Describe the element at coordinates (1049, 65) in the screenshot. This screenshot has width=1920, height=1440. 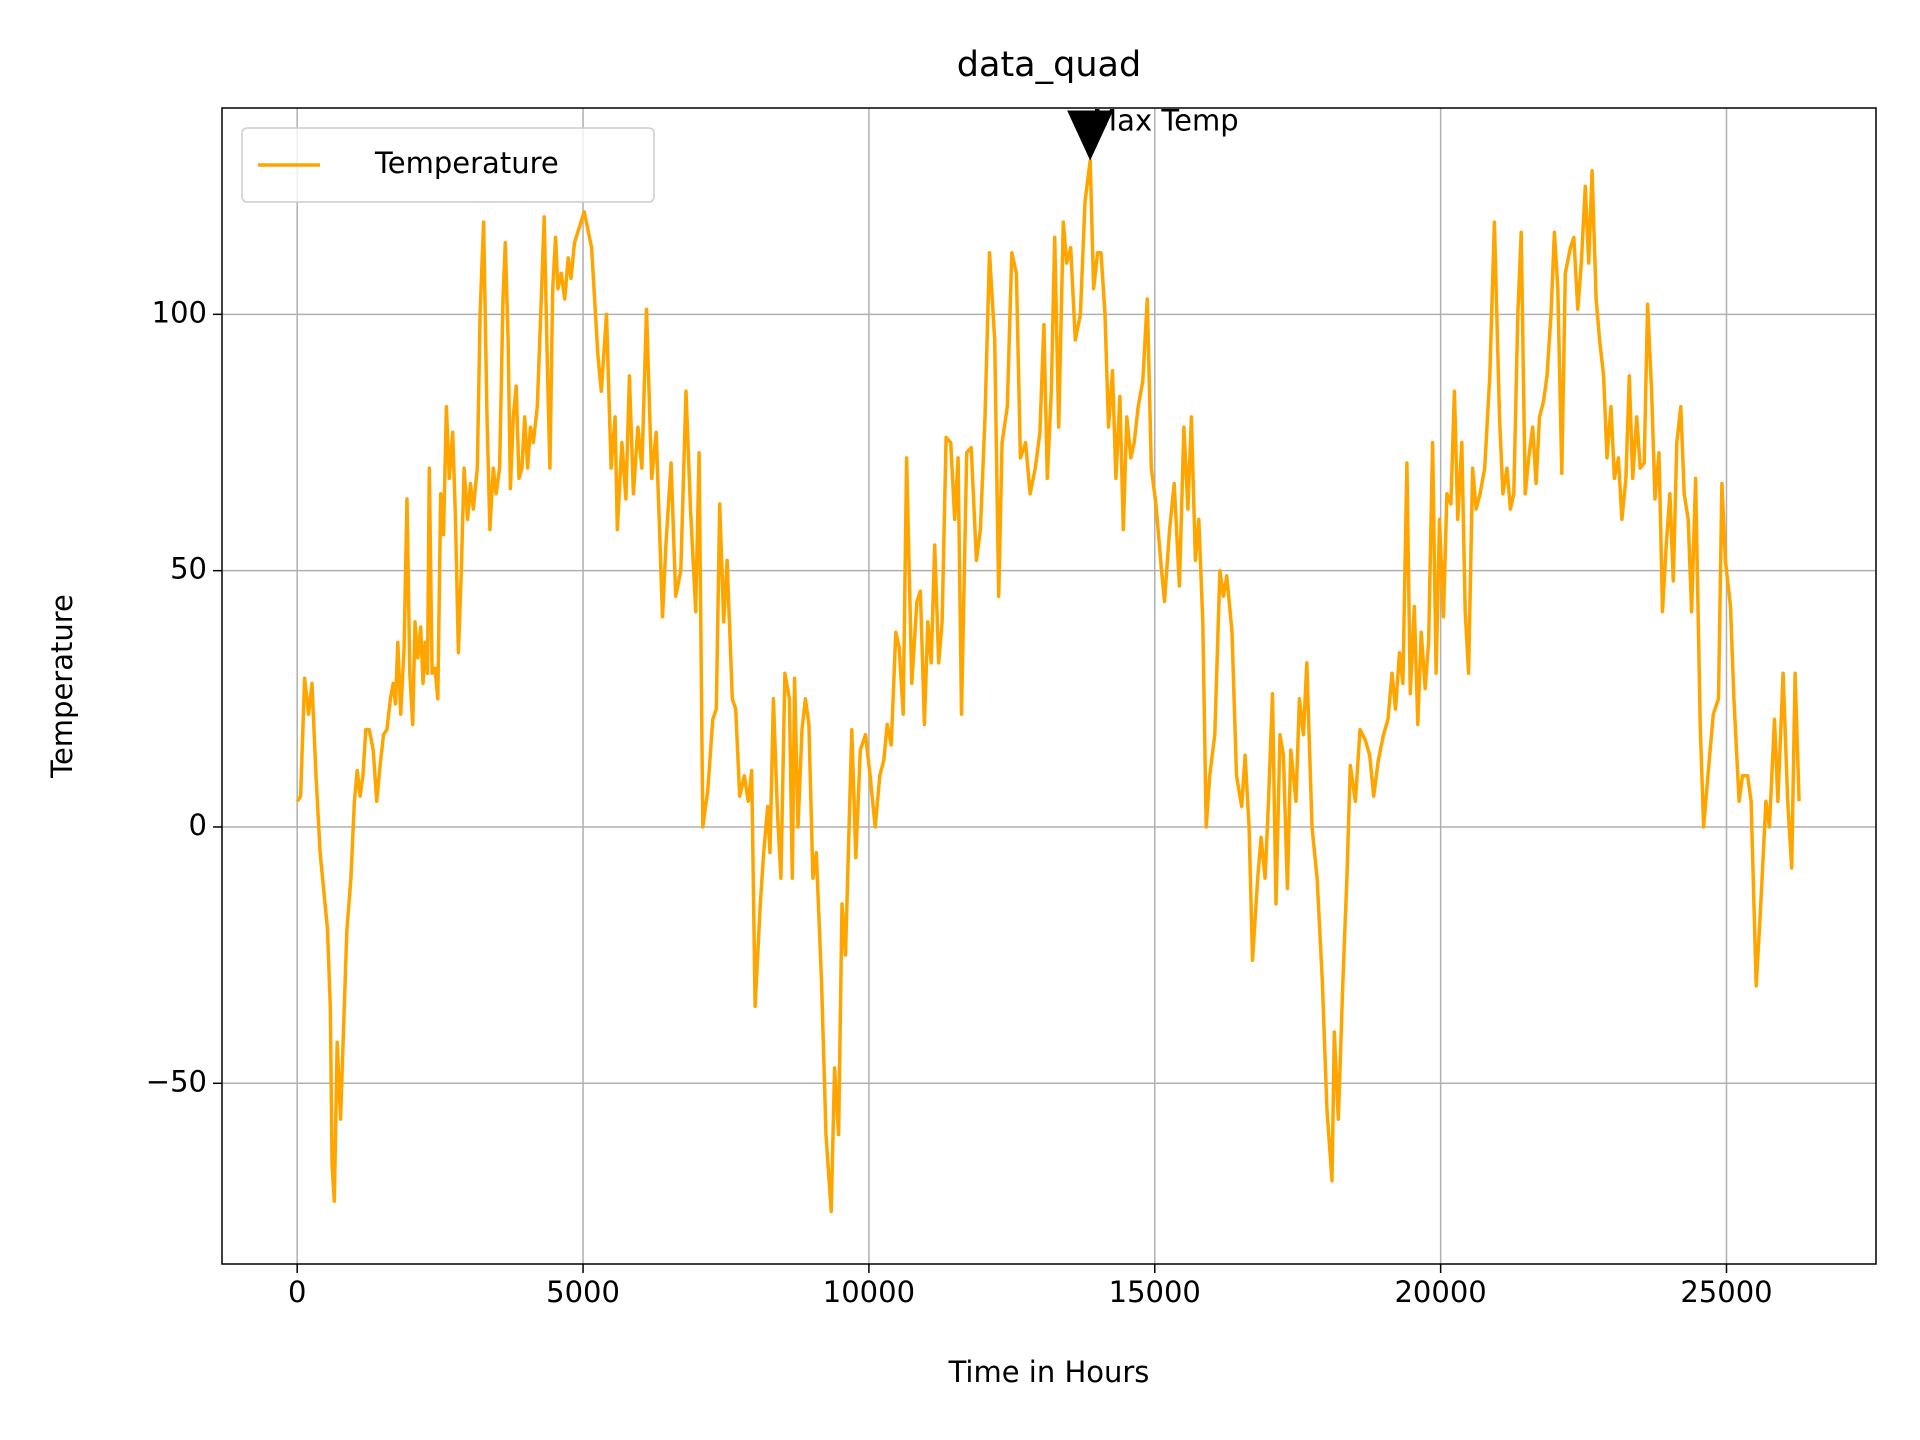
I see `chart-title: data_quad` at that location.